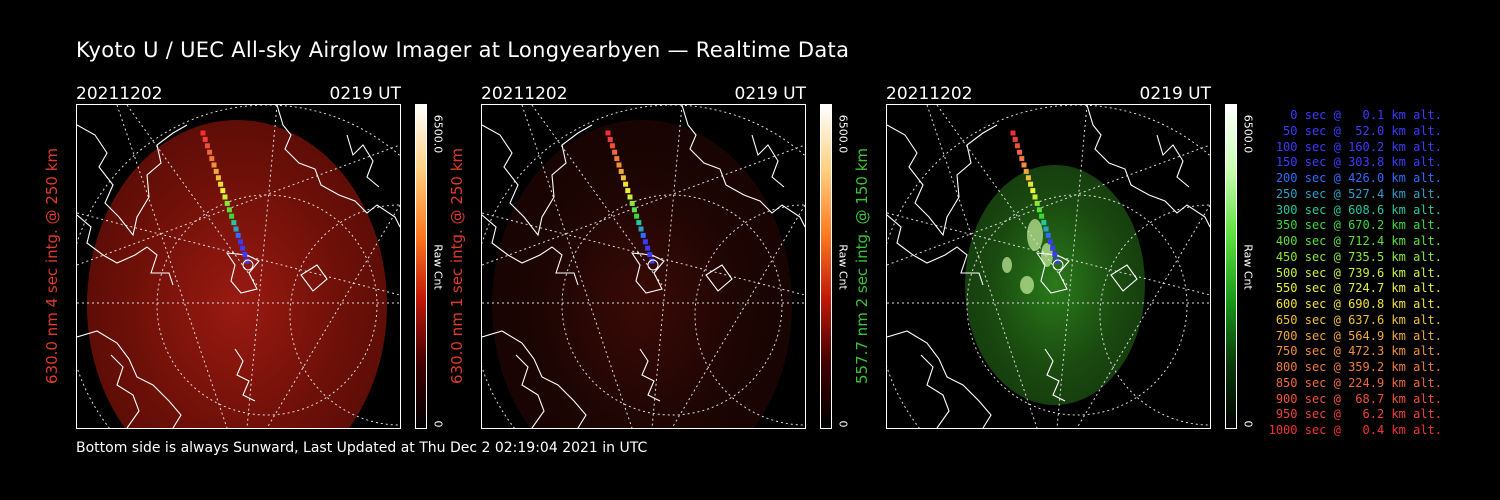 This screenshot has width=1500, height=500. Describe the element at coordinates (1358, 178) in the screenshot. I see `legend-entry: 200 sec @ 426.0 km alt.` at that location.